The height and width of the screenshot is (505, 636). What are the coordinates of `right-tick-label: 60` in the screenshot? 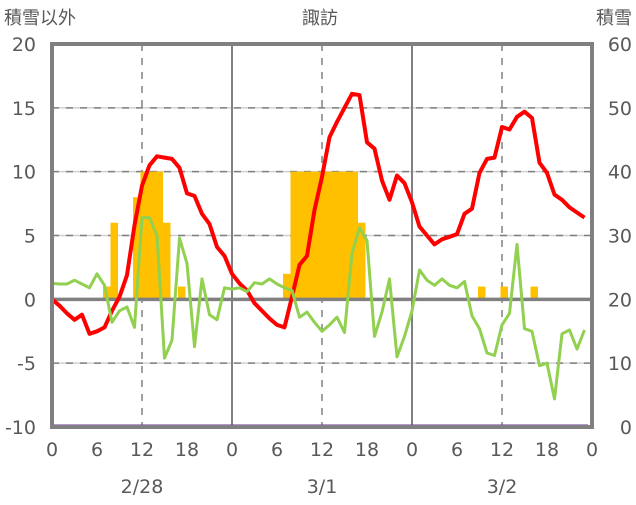 It's located at (620, 45).